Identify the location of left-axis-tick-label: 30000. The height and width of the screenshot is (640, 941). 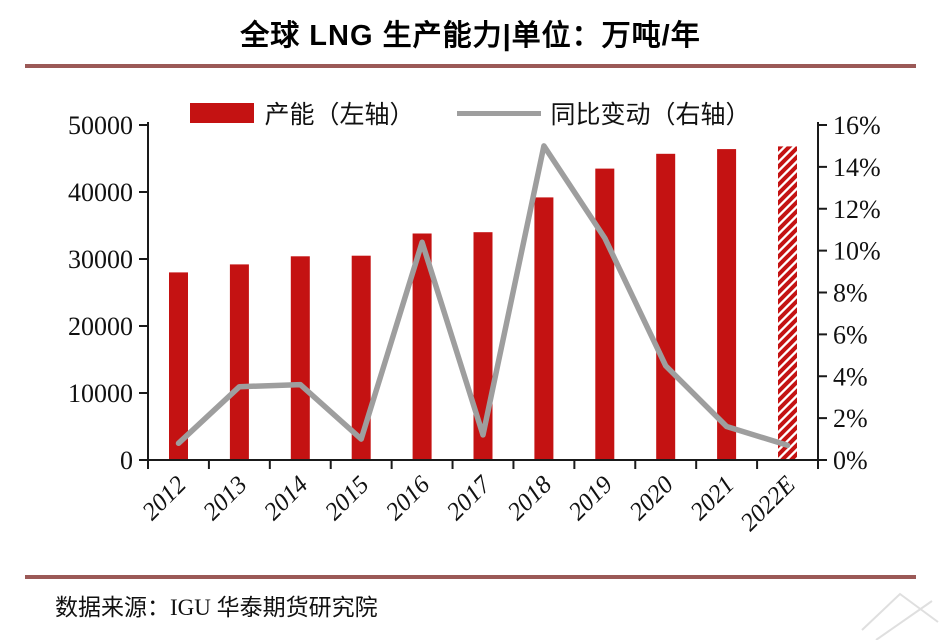
(100, 259).